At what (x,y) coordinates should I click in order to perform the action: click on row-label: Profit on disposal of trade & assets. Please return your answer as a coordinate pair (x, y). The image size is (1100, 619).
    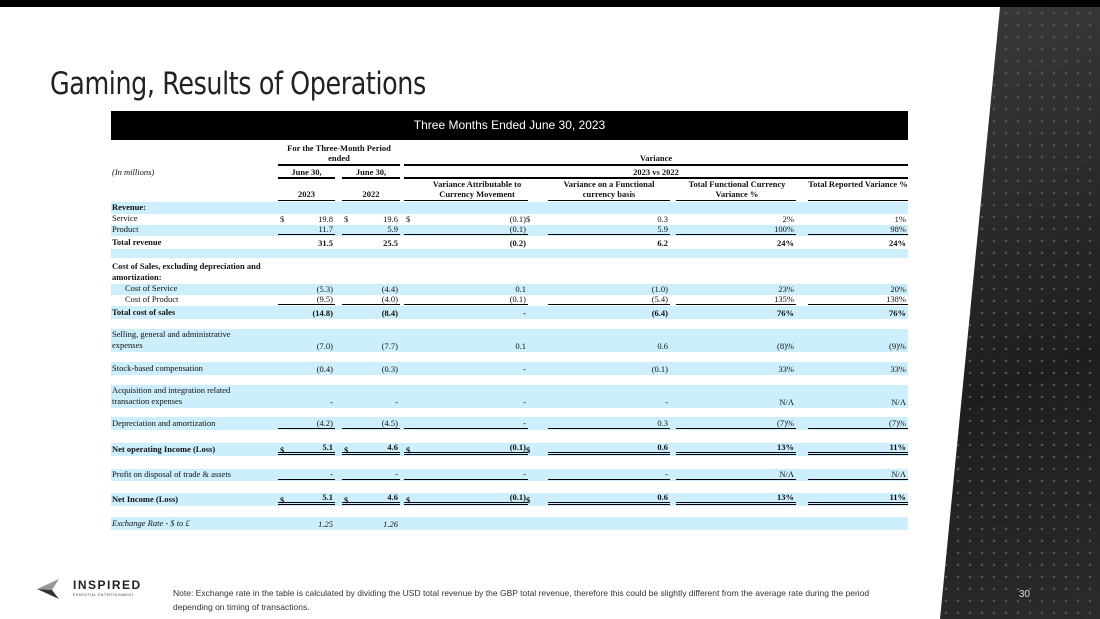
    Looking at the image, I should click on (171, 474).